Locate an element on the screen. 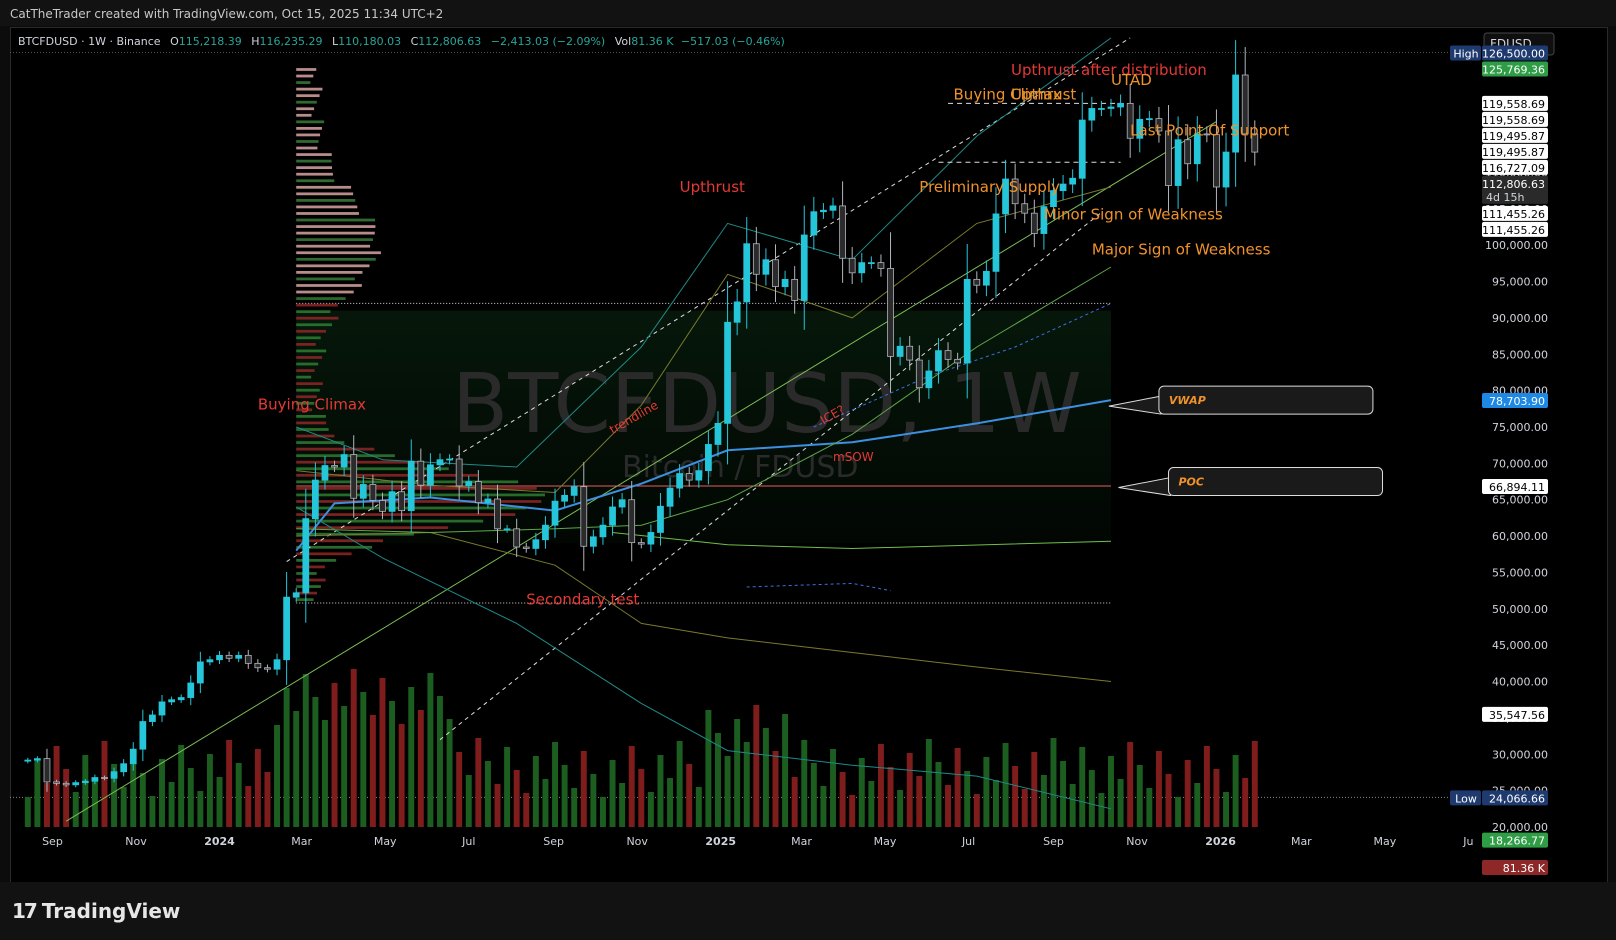 This screenshot has width=1616, height=940. annotation-label: Upthrust after distribution is located at coordinates (1109, 70).